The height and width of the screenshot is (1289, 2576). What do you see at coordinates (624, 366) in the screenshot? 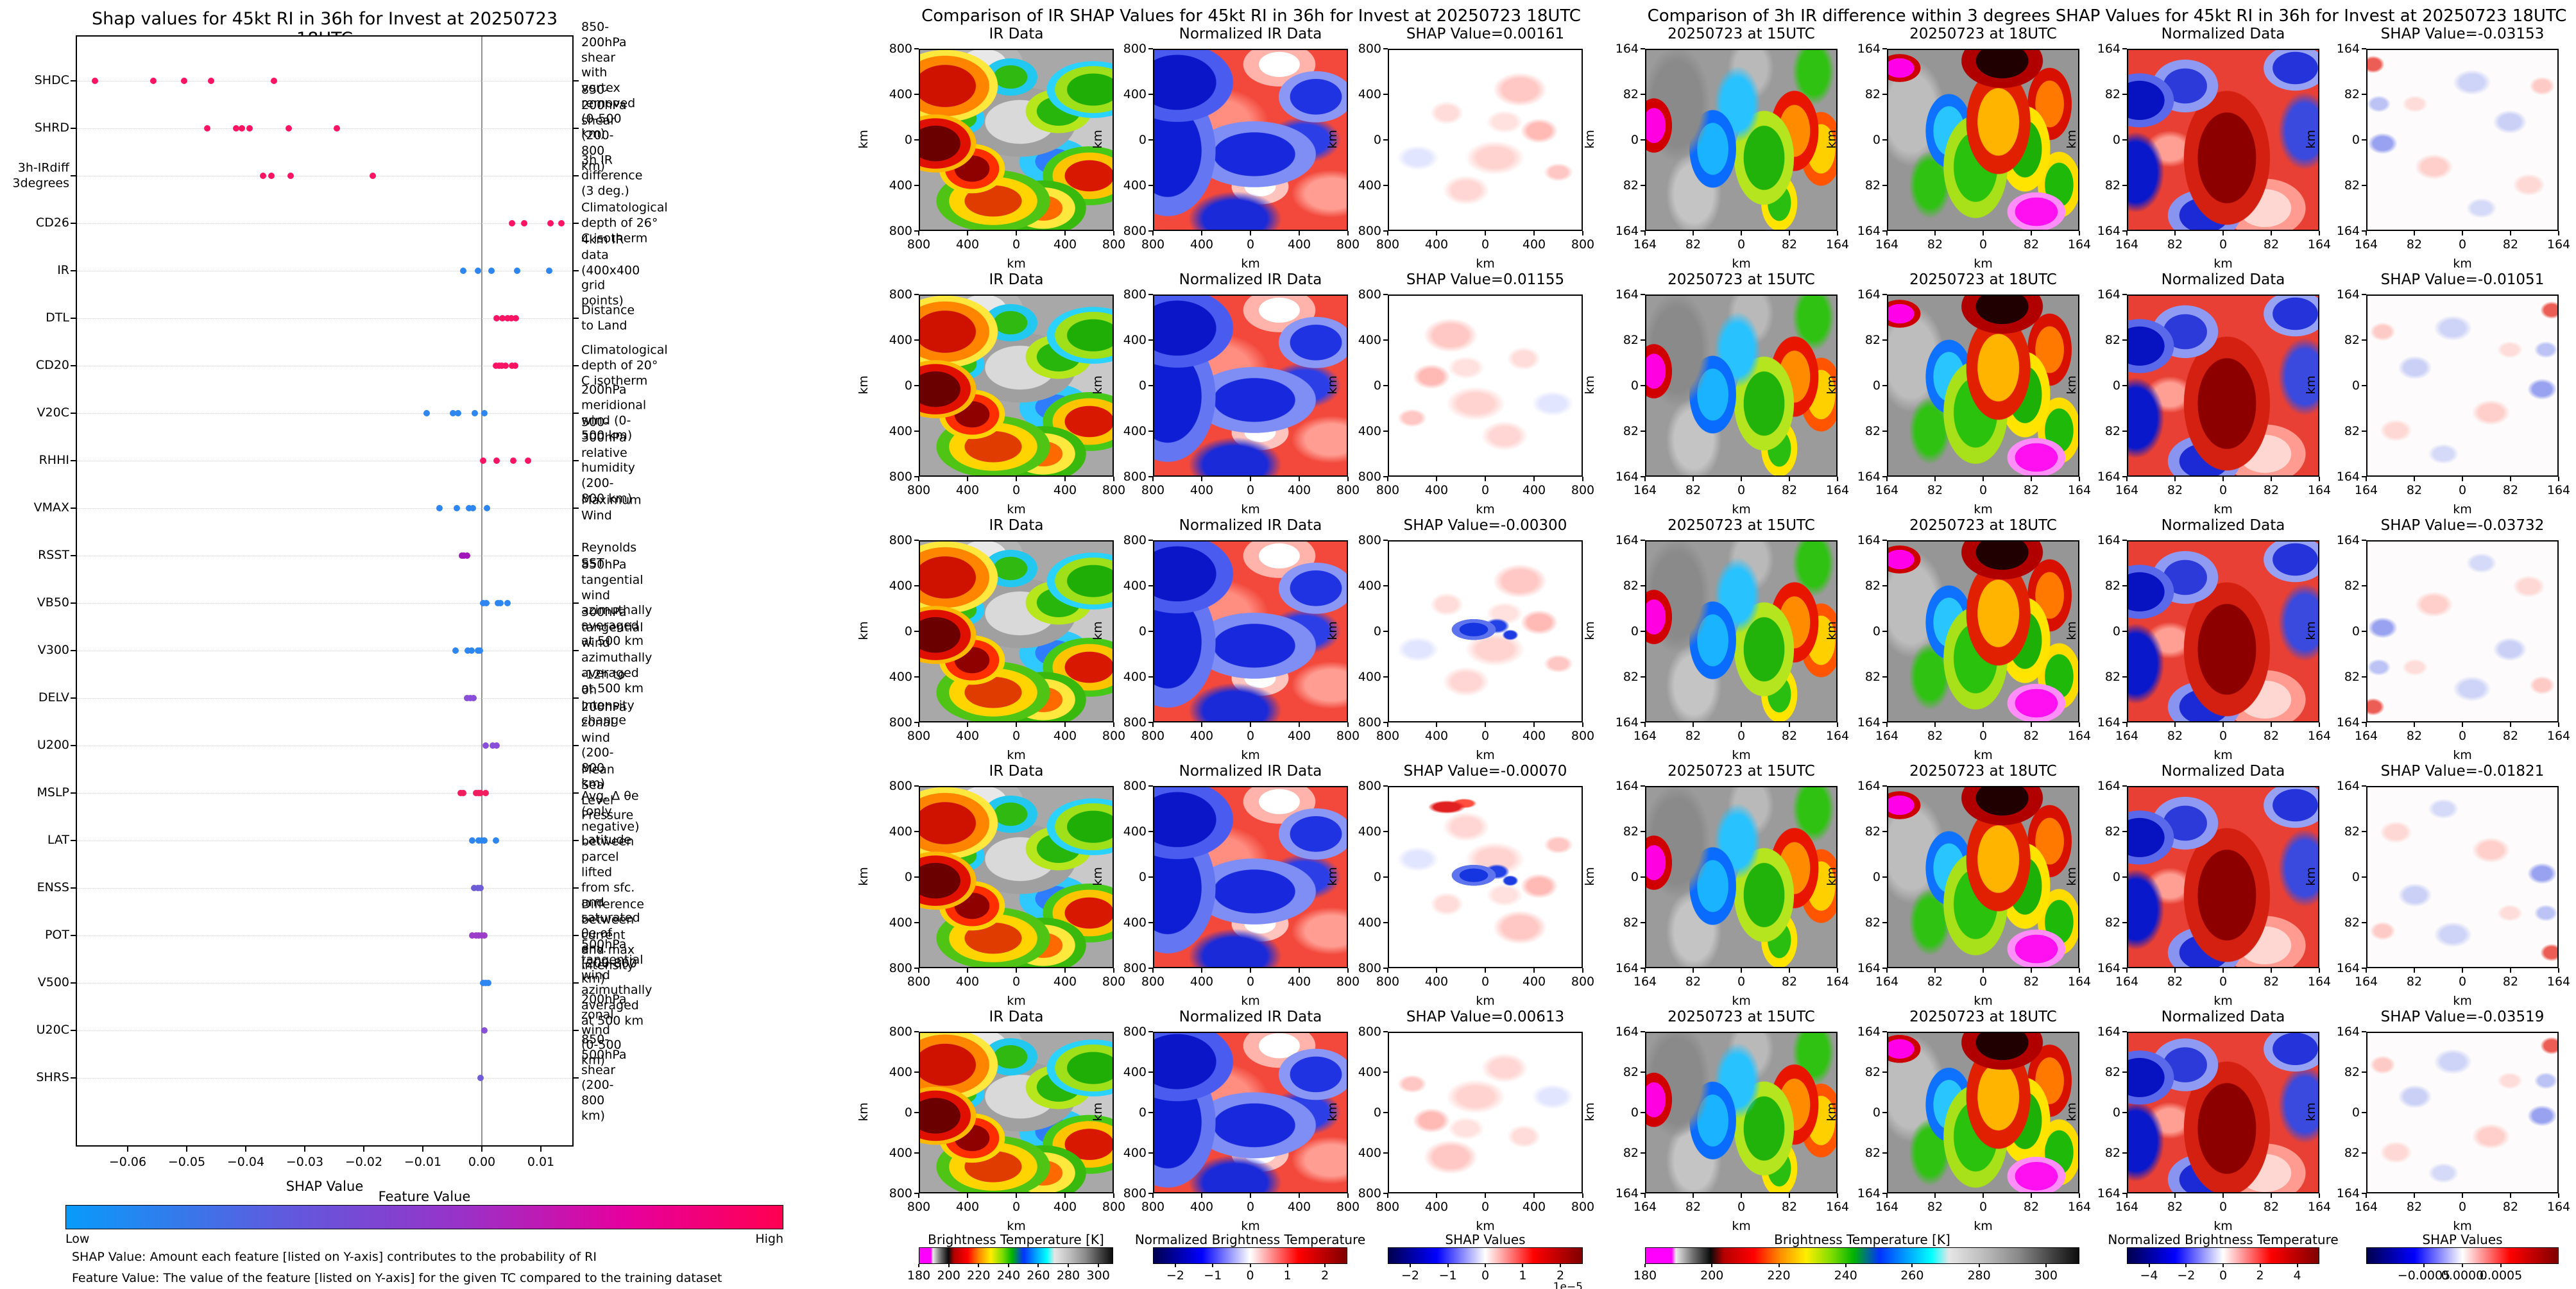
I see `feature-description: Climatological depth of 20° C isotherm` at bounding box center [624, 366].